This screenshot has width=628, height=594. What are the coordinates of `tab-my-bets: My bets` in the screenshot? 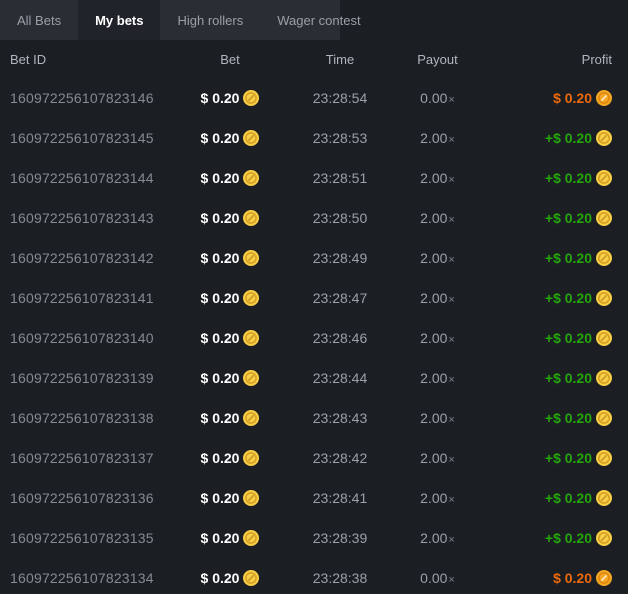 It's located at (119, 20).